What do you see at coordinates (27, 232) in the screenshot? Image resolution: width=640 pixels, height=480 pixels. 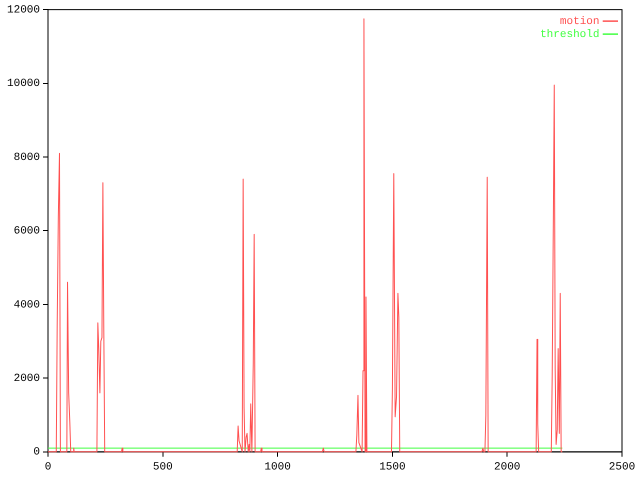 I see `y-tick-label: 6000` at bounding box center [27, 232].